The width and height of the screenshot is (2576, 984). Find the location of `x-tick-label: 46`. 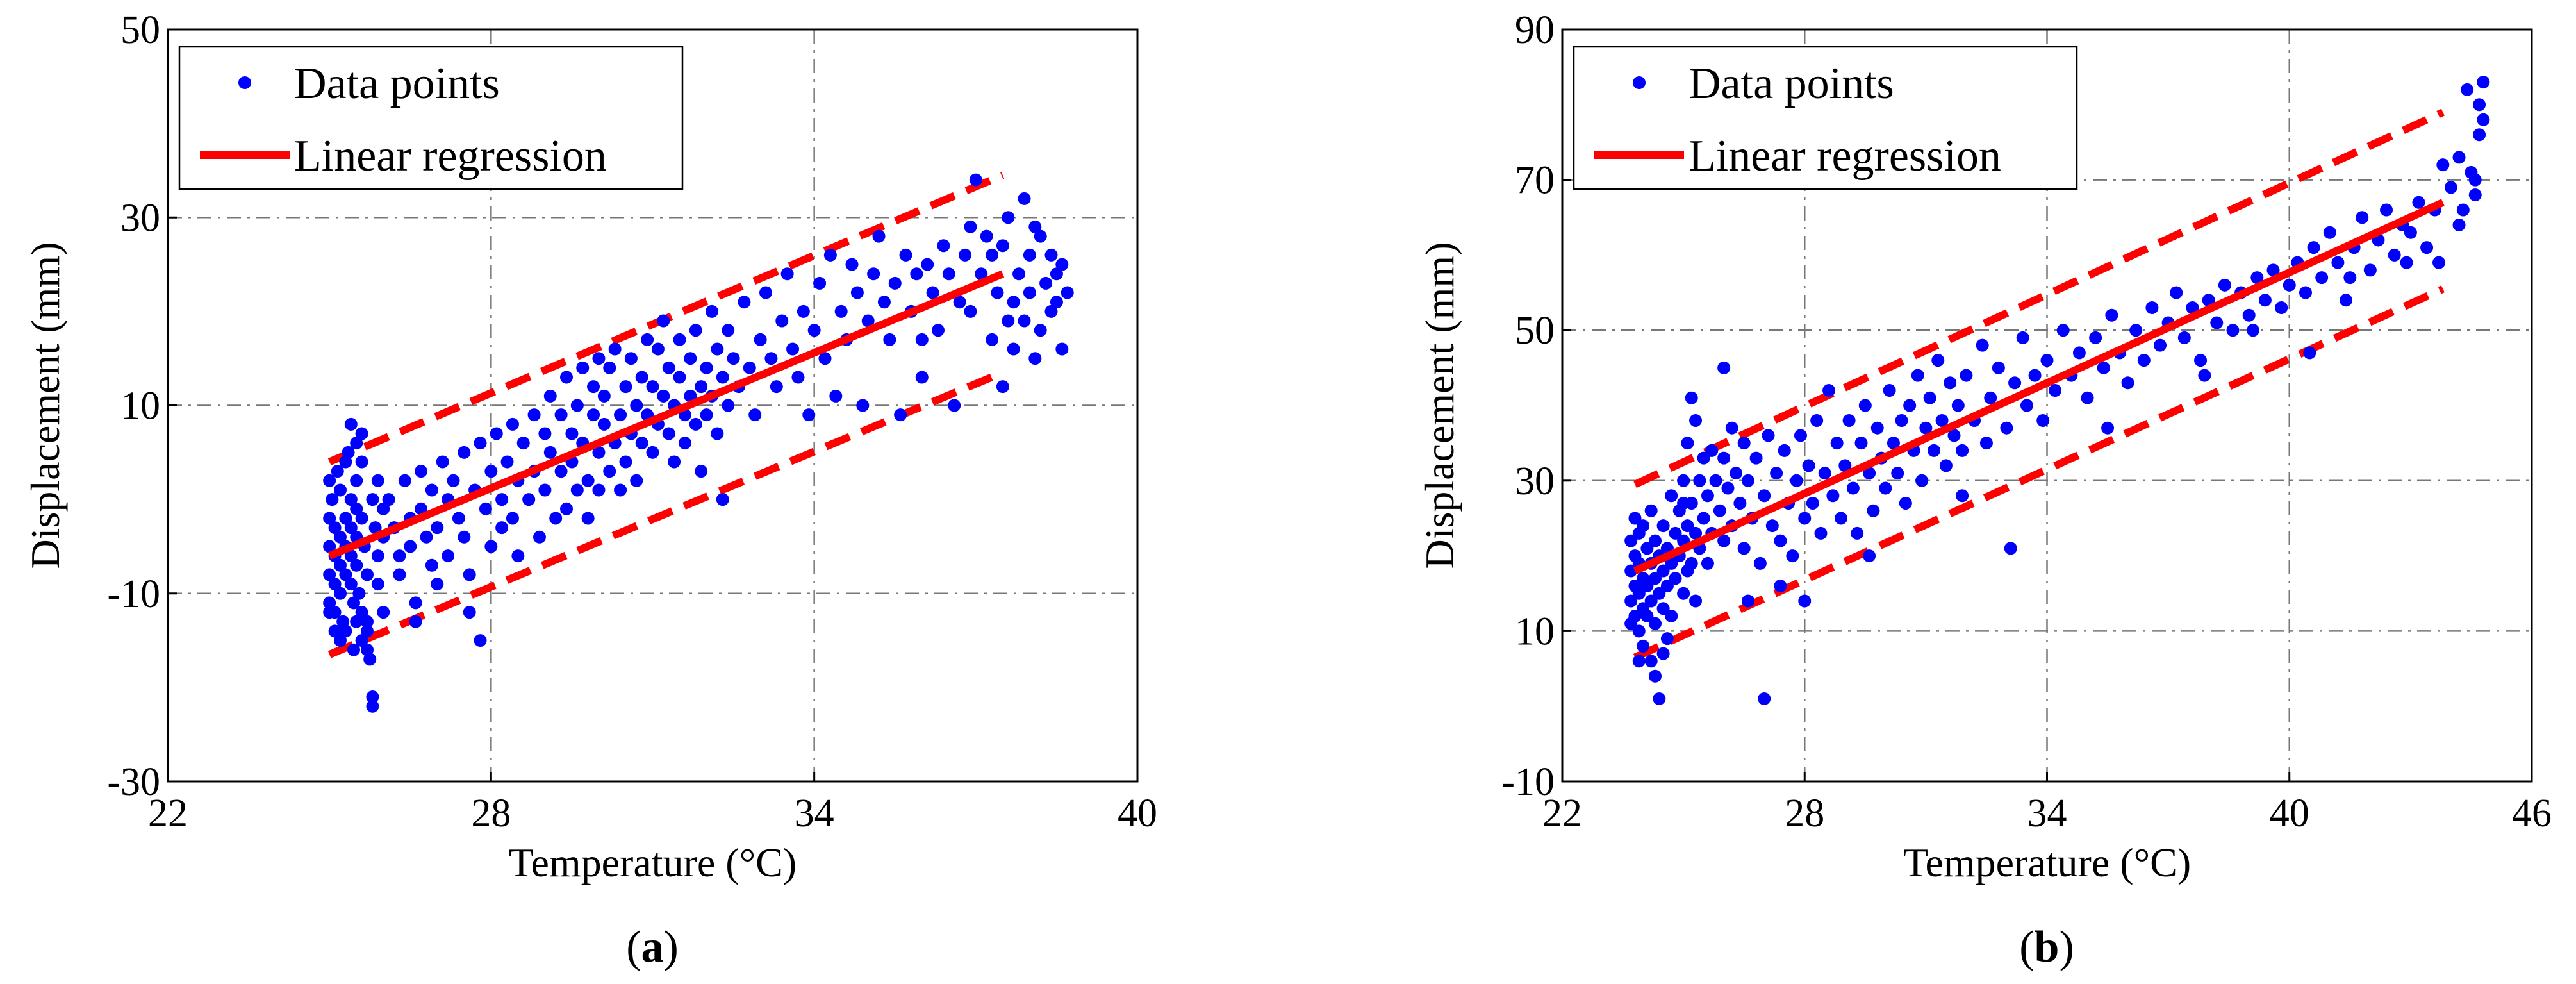

x-tick-label: 46 is located at coordinates (2532, 814).